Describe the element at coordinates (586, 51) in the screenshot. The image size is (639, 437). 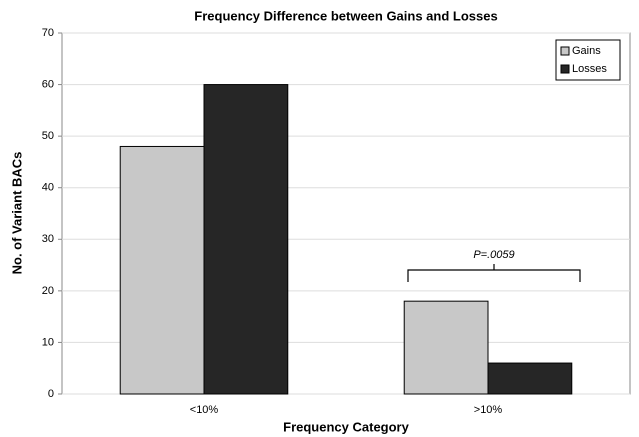
I see `legend-label: Gains` at that location.